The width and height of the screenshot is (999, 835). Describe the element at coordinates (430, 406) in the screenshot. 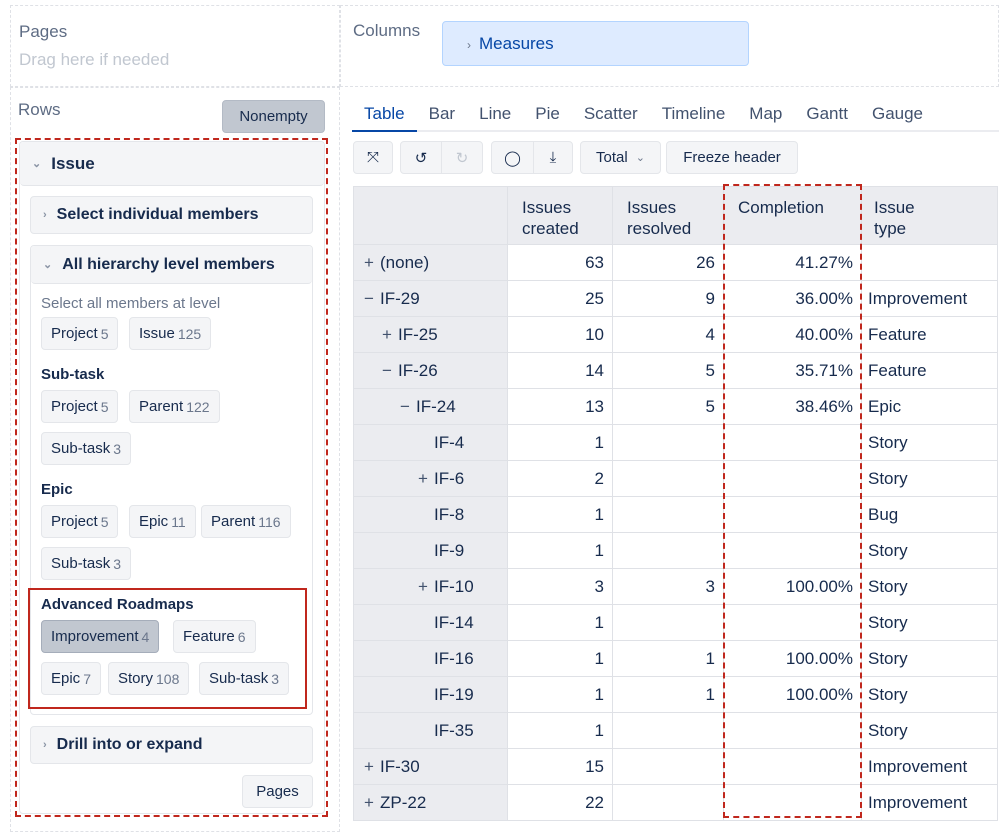

I see `row-header: − IF-24` at that location.